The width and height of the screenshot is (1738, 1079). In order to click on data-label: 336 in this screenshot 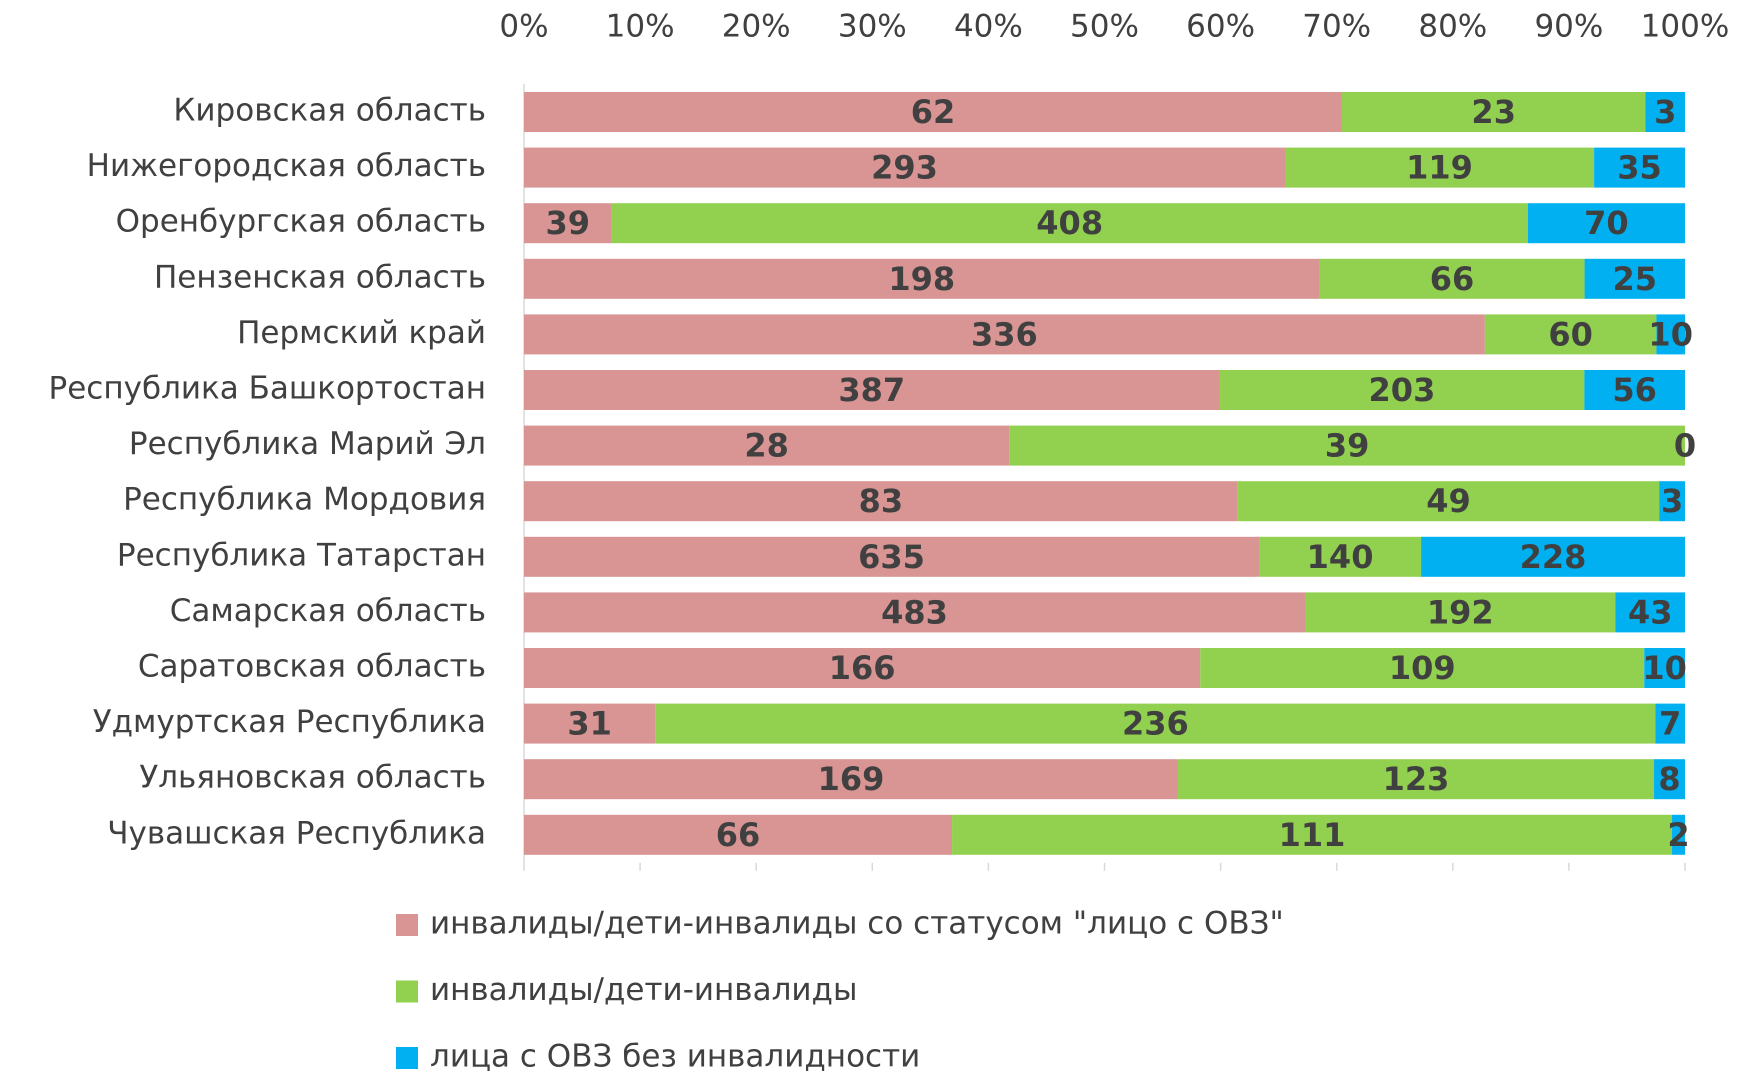, I will do `click(1004, 334)`.